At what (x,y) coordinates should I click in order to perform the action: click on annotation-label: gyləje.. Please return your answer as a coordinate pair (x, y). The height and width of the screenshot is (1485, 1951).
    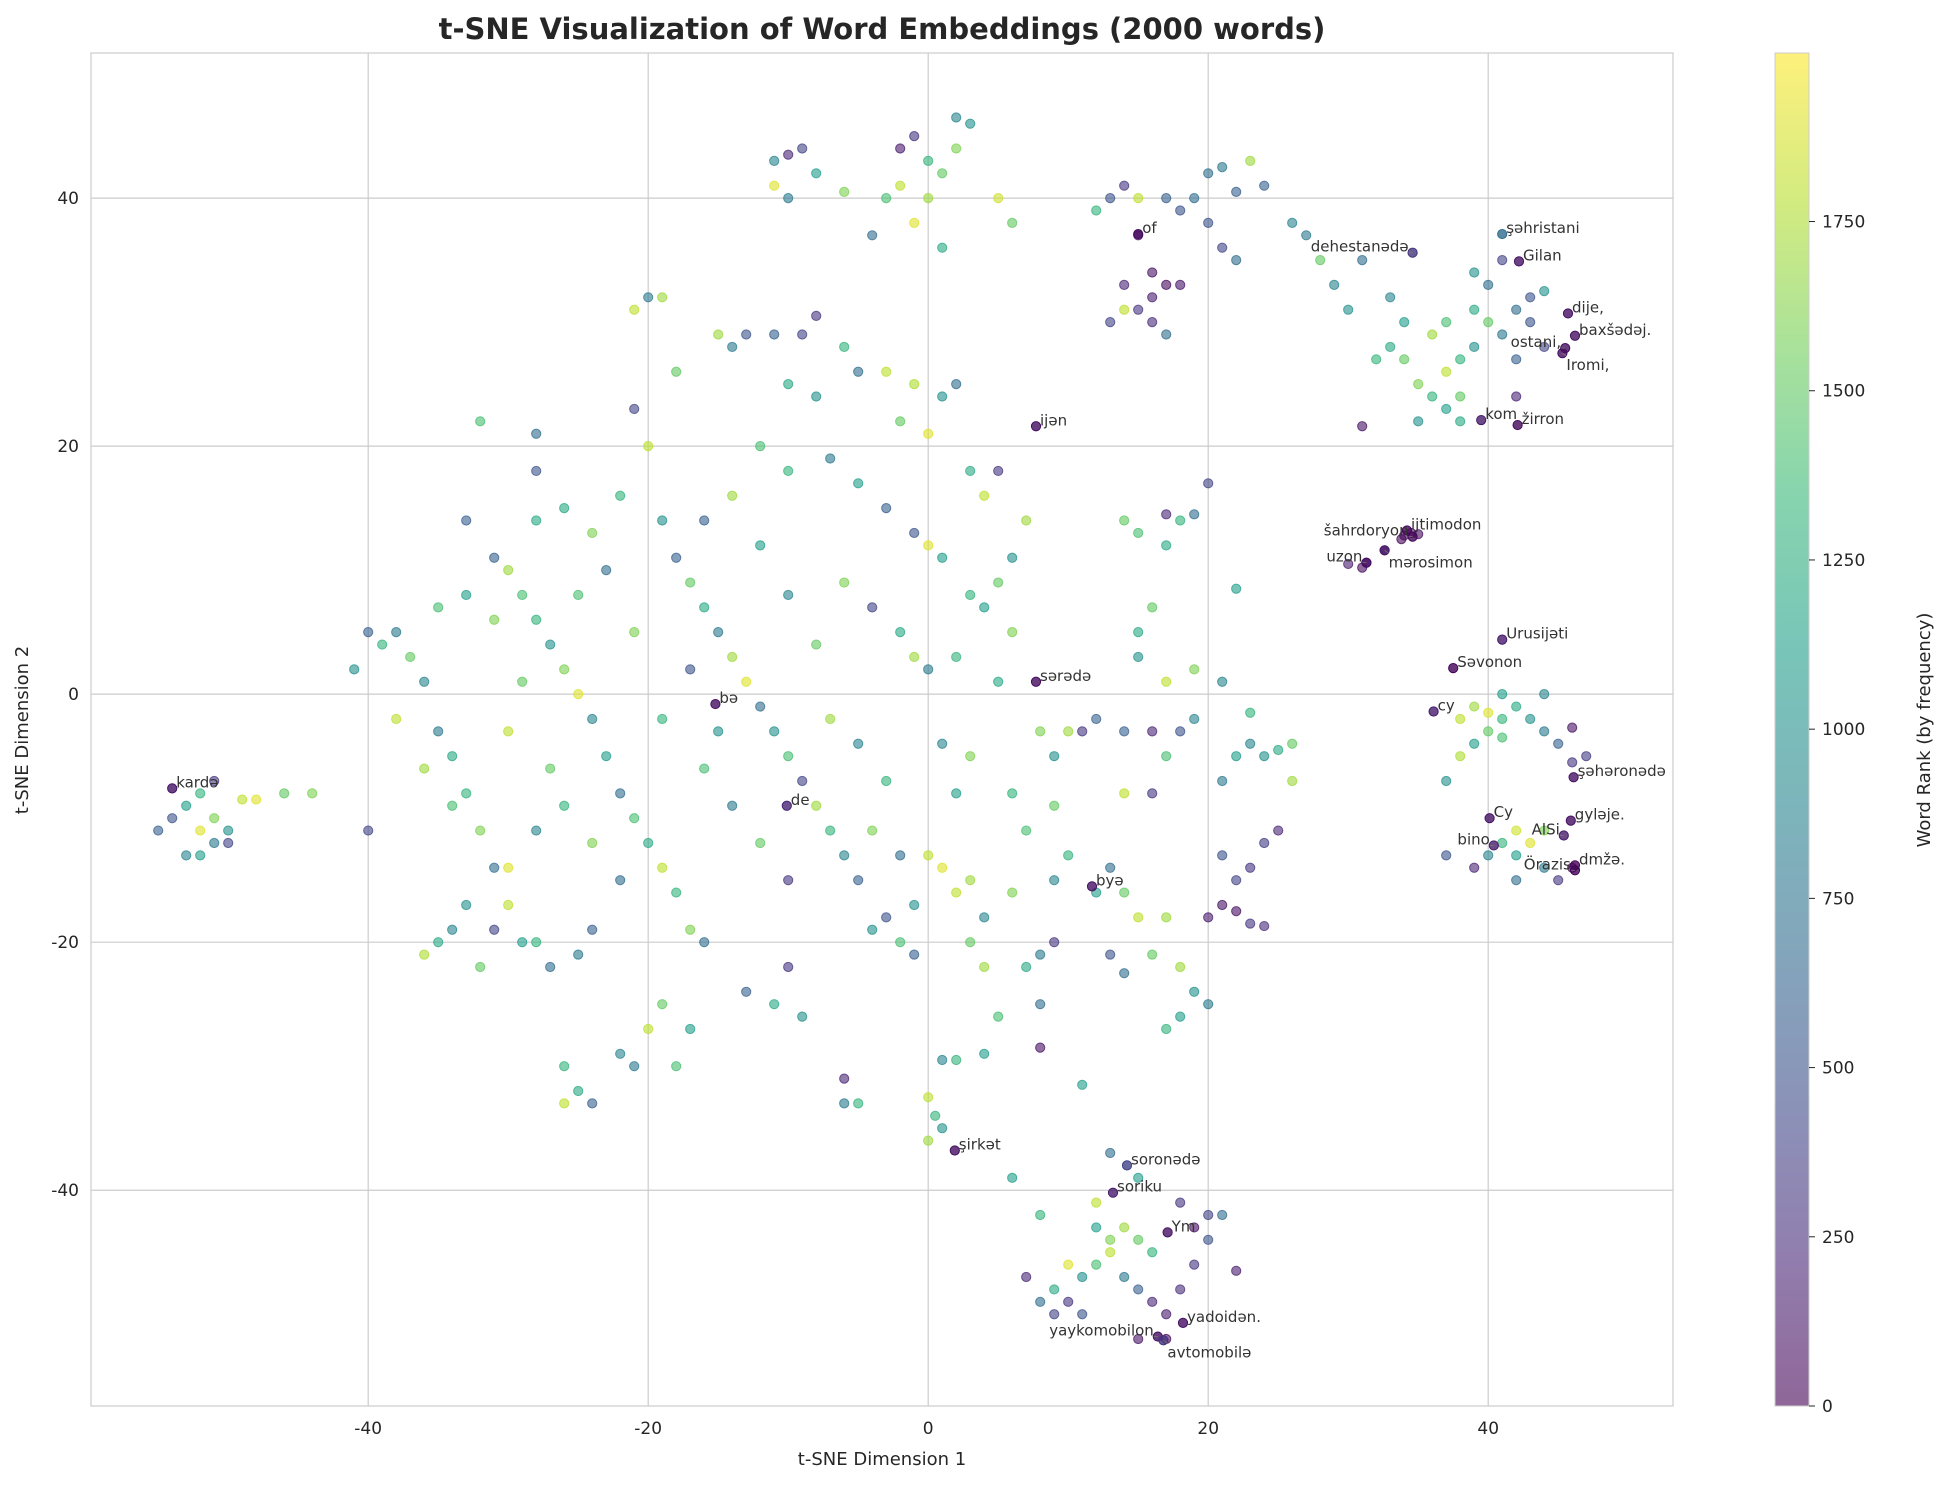
    Looking at the image, I should click on (1600, 815).